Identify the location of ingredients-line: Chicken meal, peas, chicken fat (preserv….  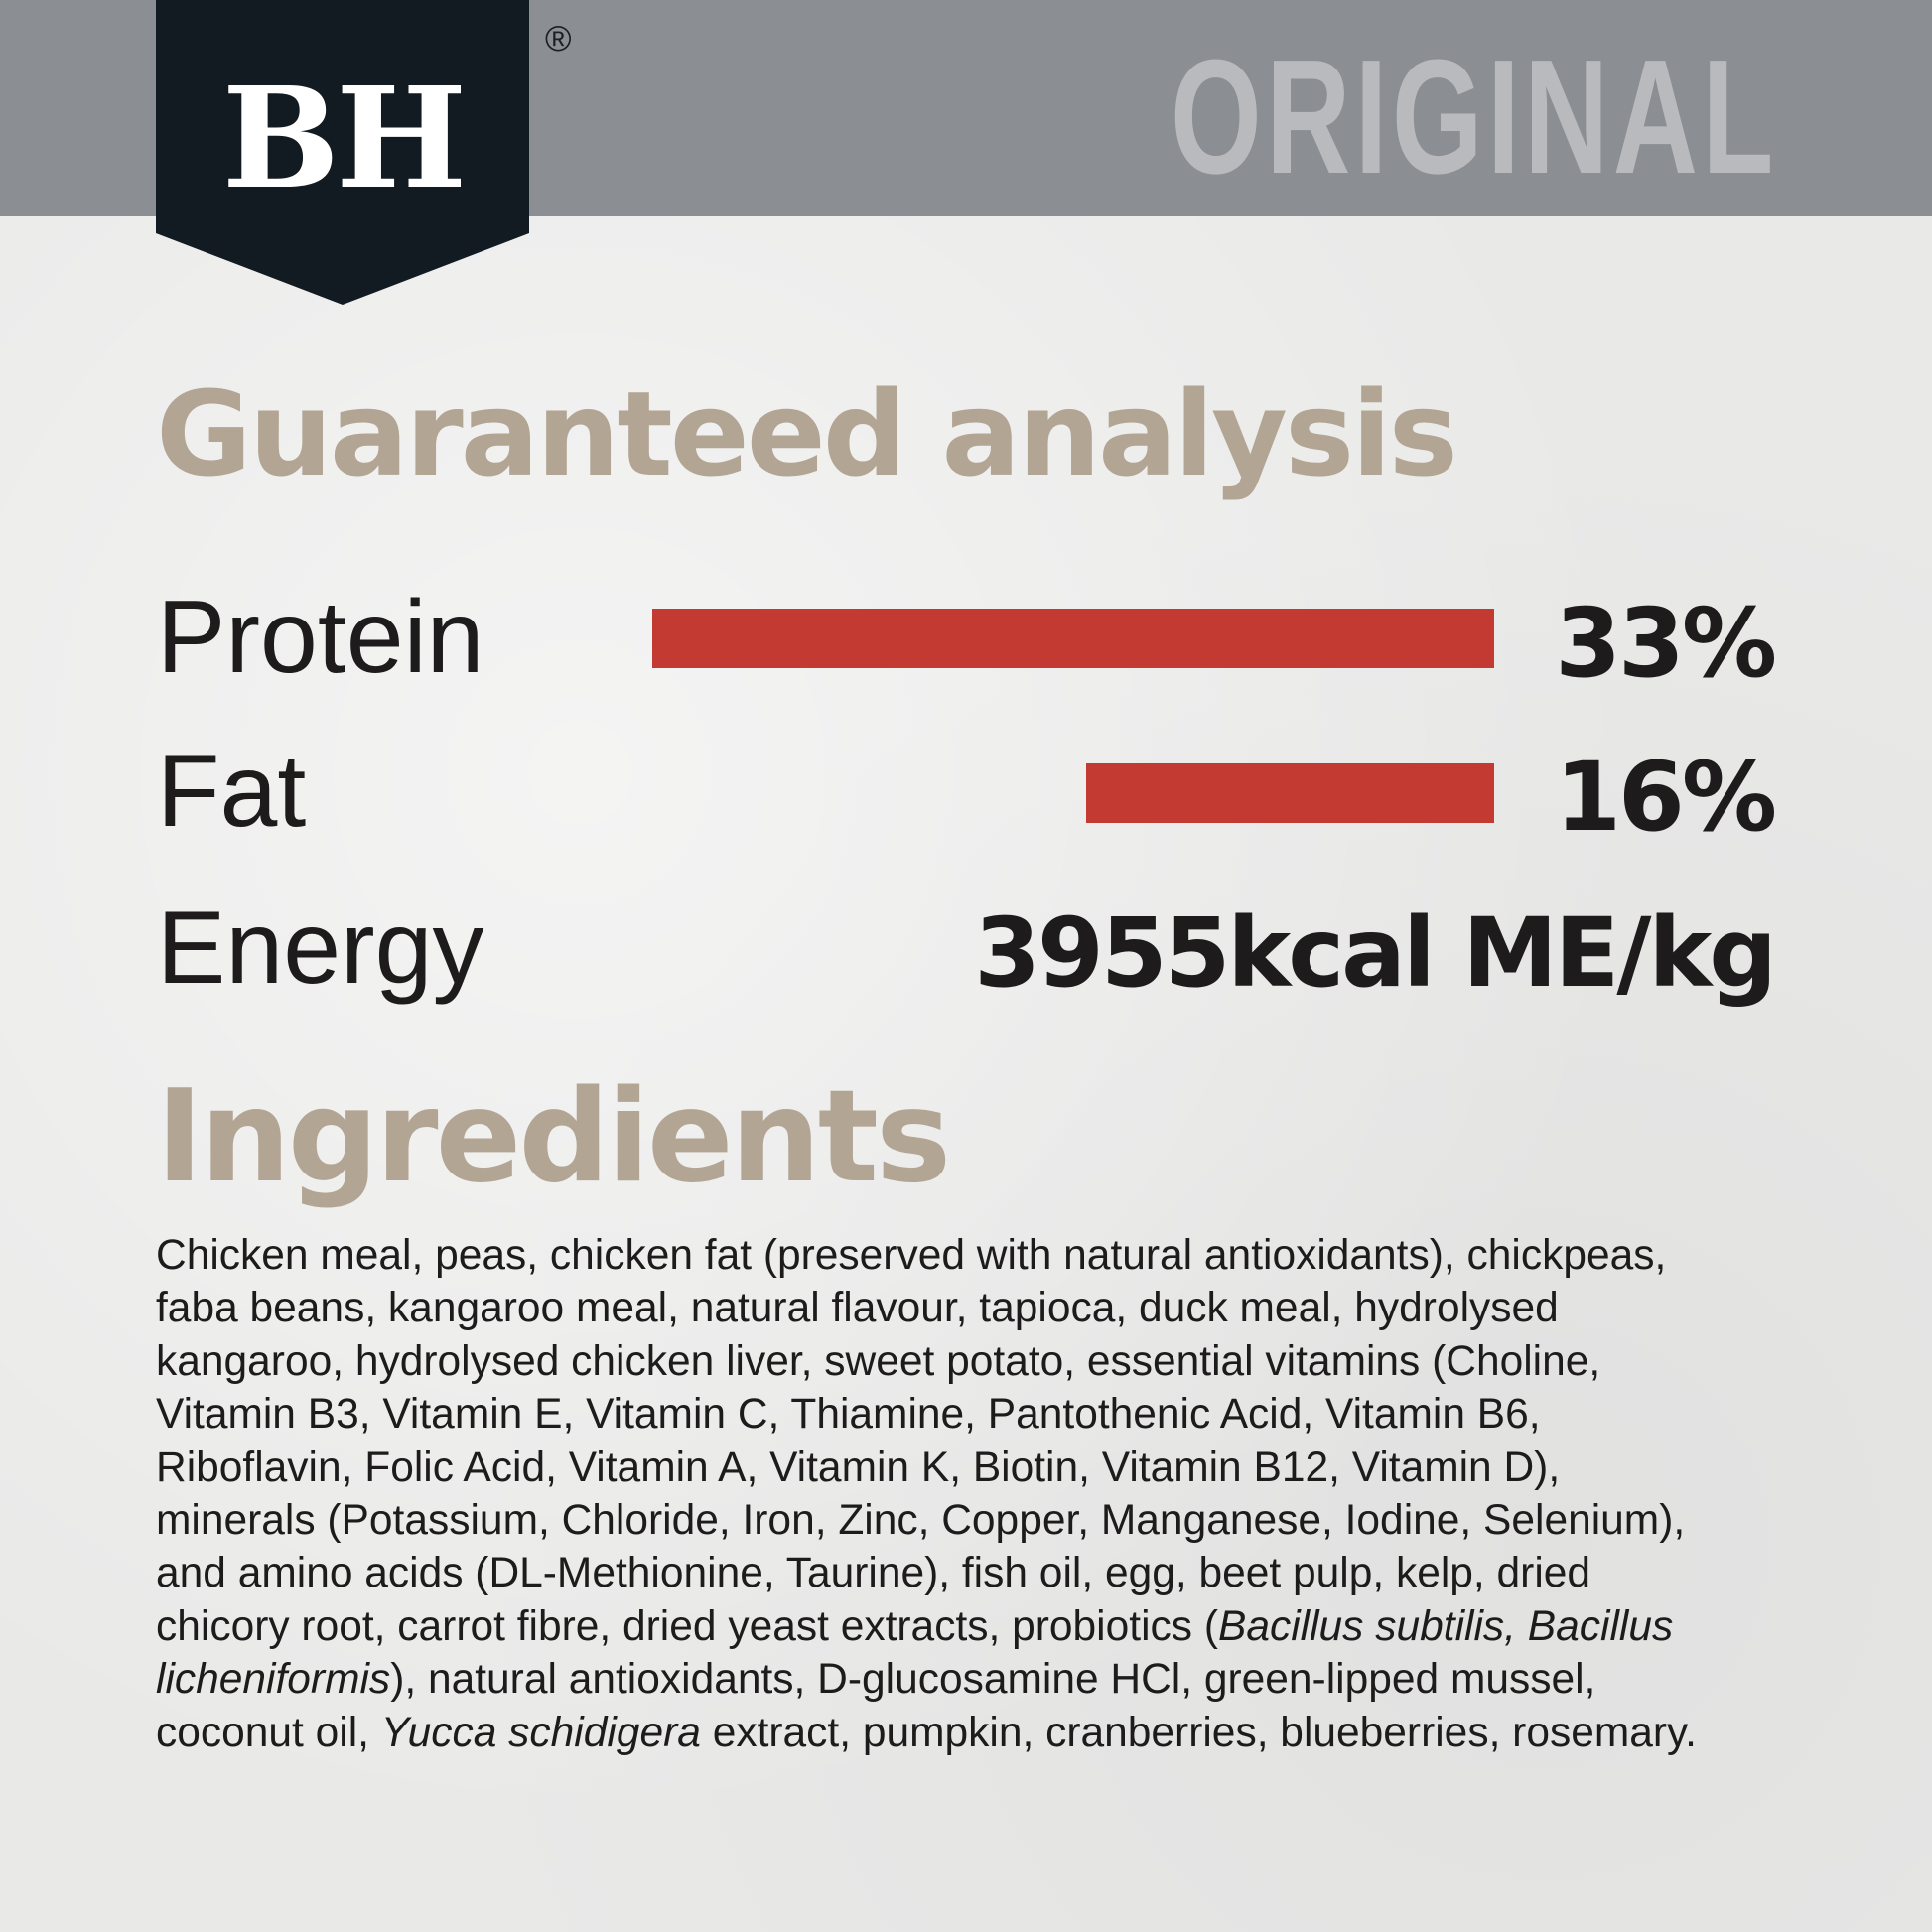
(911, 1255).